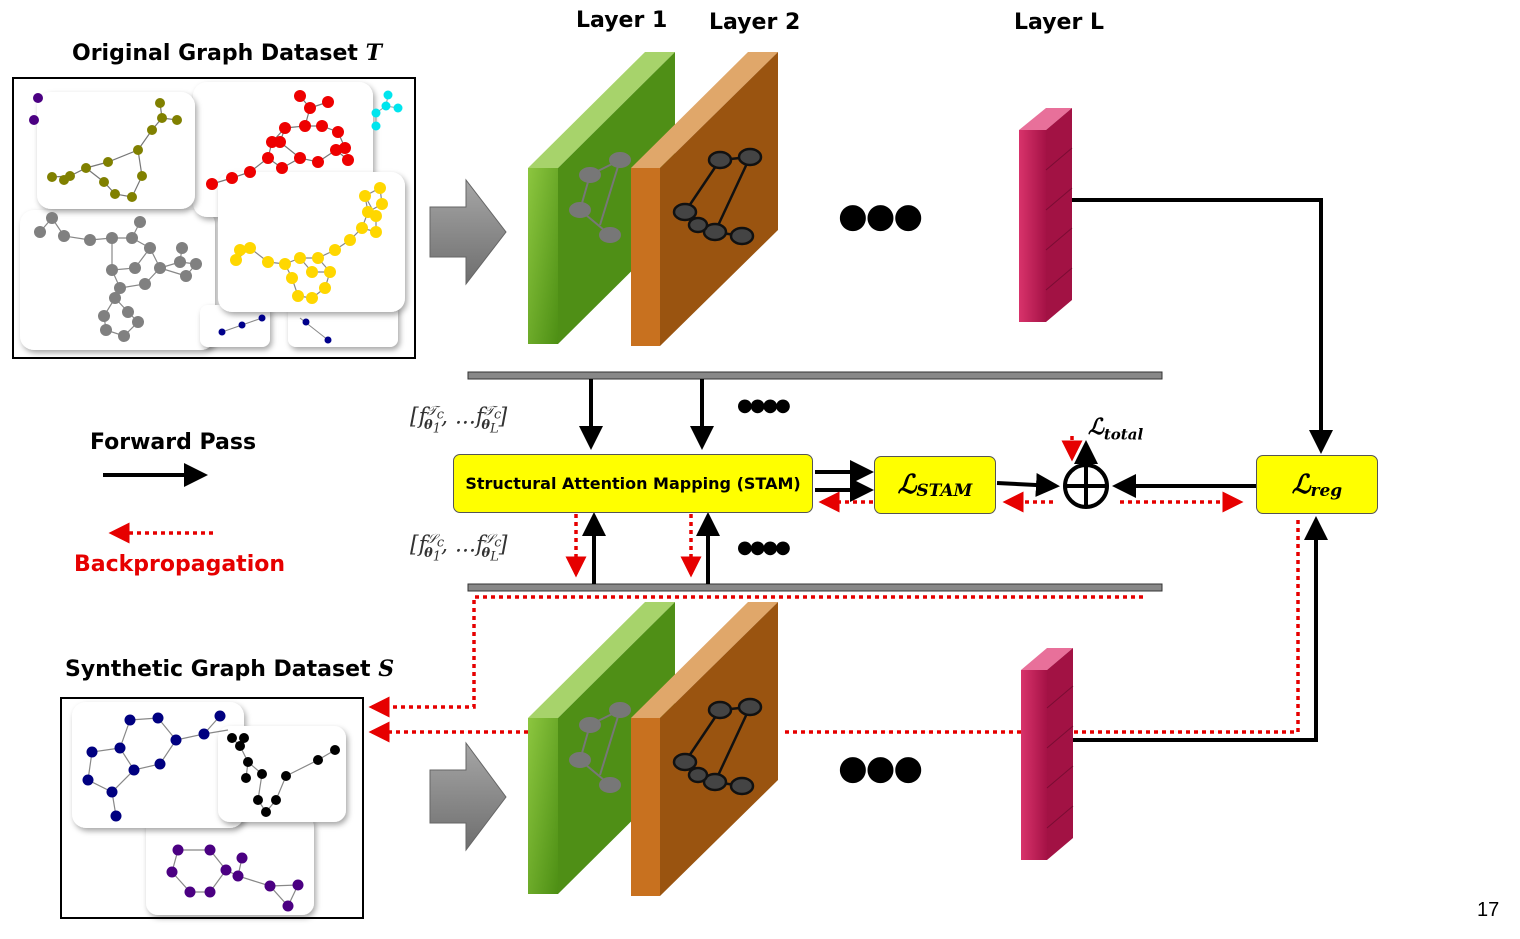 This screenshot has height=939, width=1520. Describe the element at coordinates (422, 545) in the screenshot. I see `student-f1: f` at that location.